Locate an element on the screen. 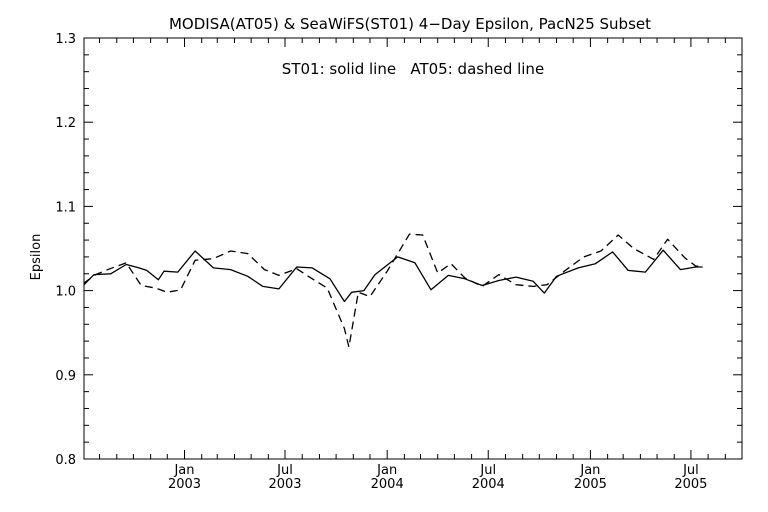  y-tick-label: 1.0 is located at coordinates (65, 292).